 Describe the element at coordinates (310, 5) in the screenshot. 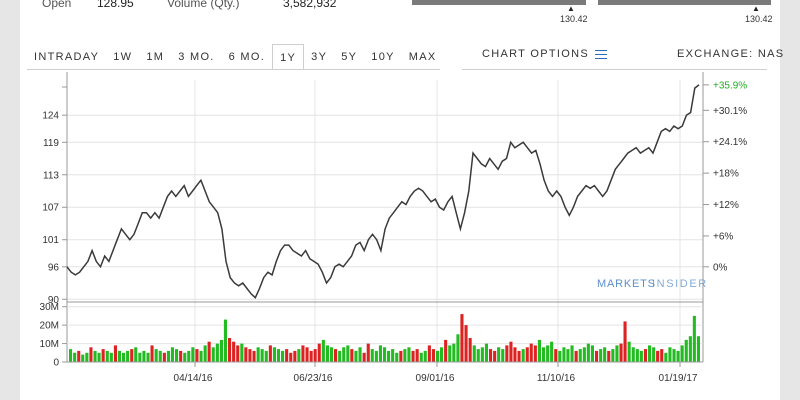

I see `volume-value: 3,582,932` at that location.